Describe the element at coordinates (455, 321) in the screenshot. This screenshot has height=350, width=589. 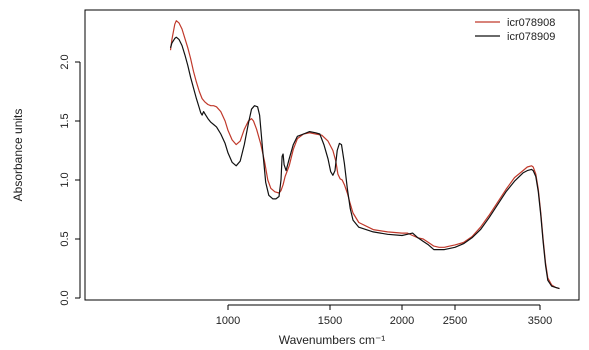
I see `x-tick-label: 2500` at that location.